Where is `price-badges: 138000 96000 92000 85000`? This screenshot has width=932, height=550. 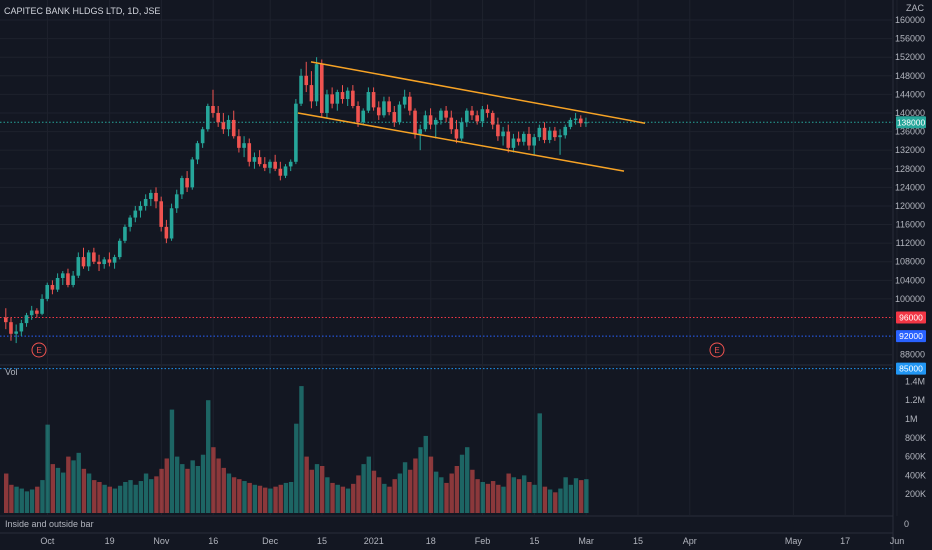
price-badges: 138000 96000 92000 85000 is located at coordinates (911, 245).